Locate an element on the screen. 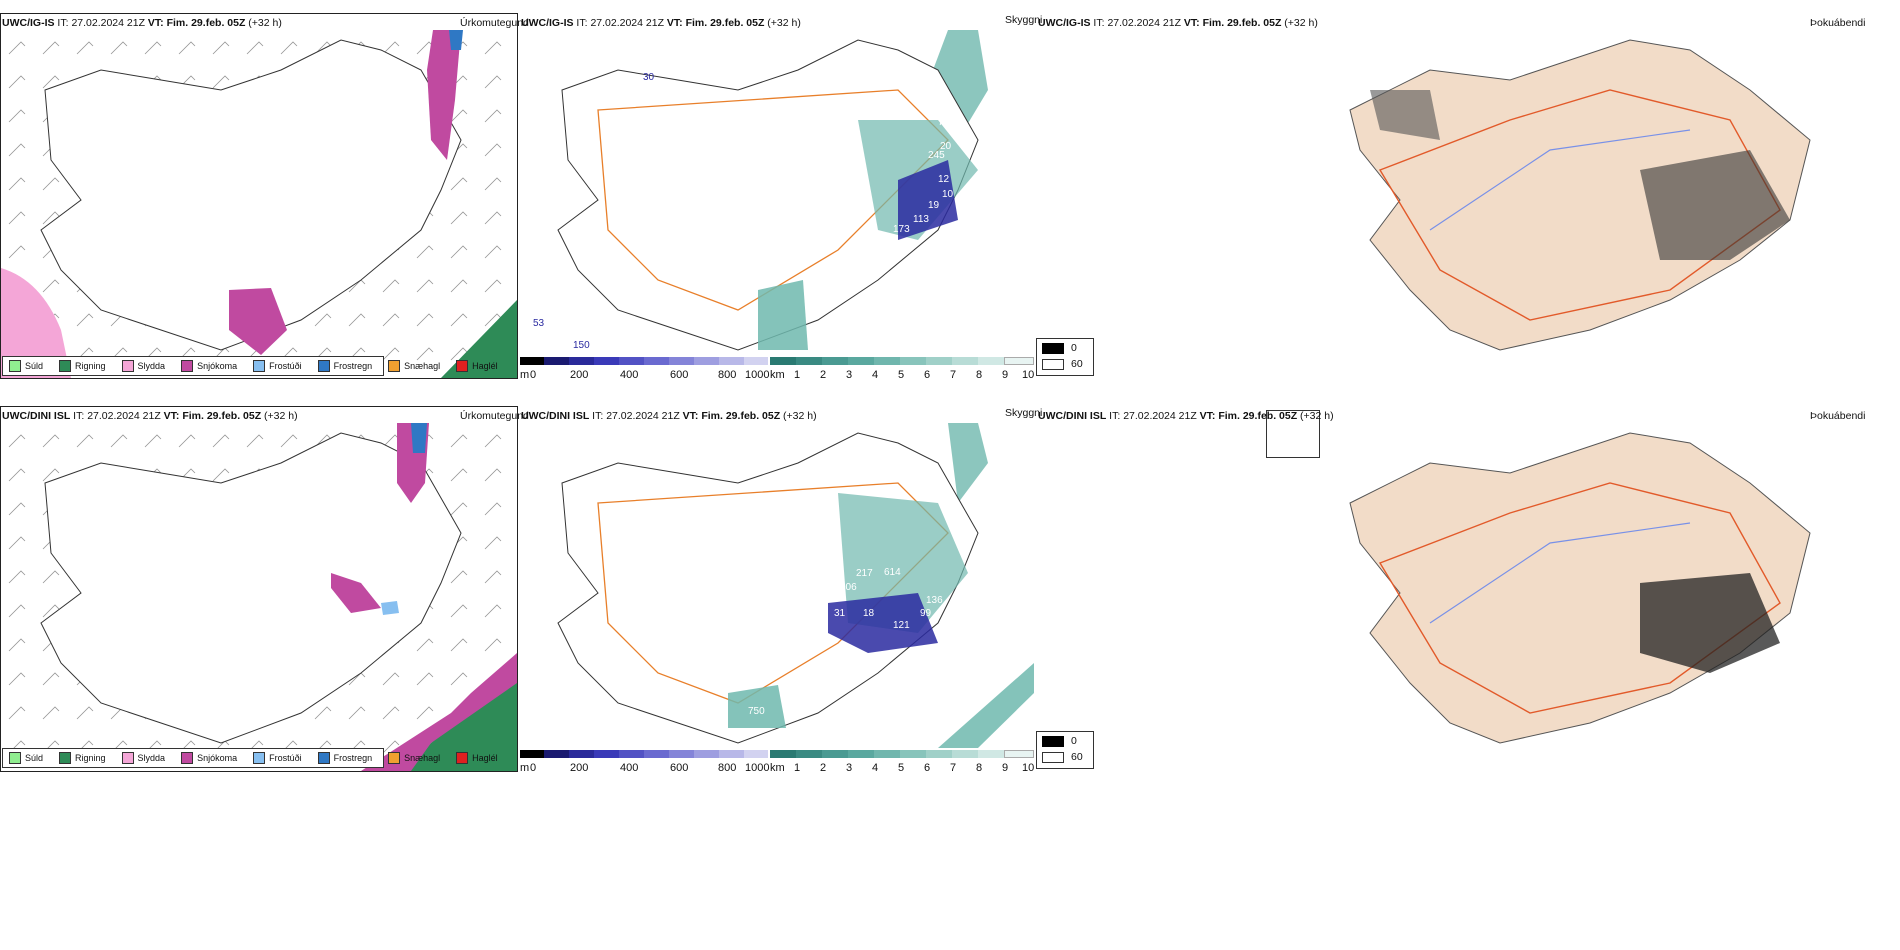  legend-label: Slydda is located at coordinates (151, 366).